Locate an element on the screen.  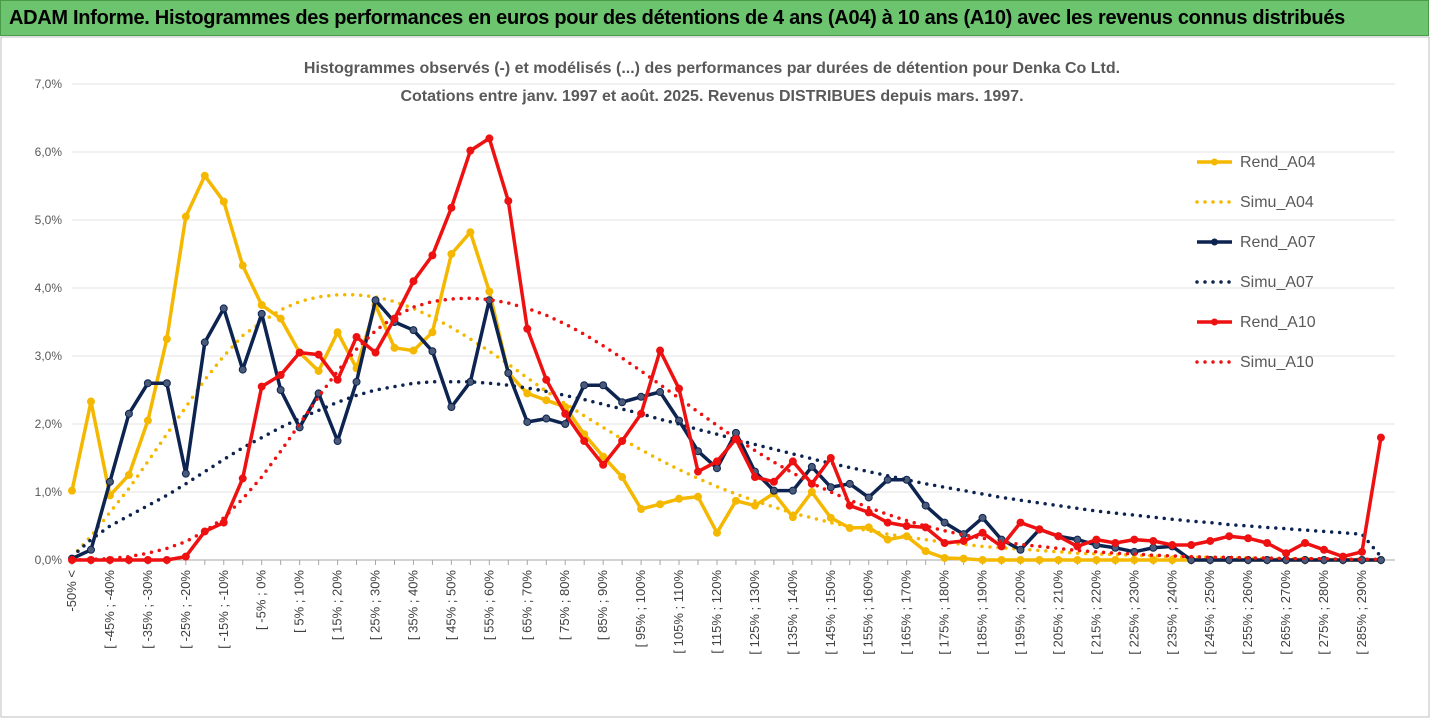
x-tick-label: [ -45% ; -40% is located at coordinates (109, 609).